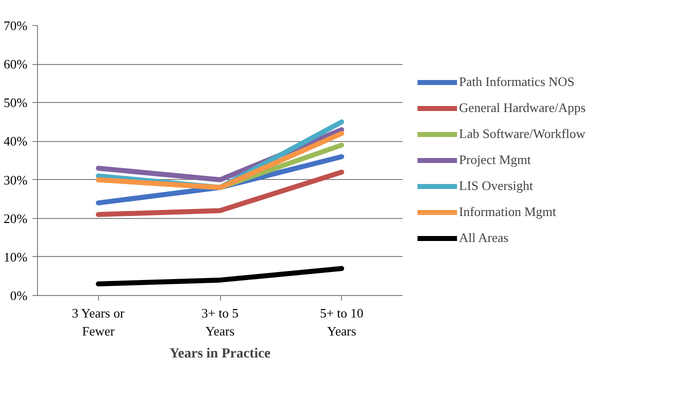 Image resolution: width=683 pixels, height=400 pixels. What do you see at coordinates (16, 102) in the screenshot?
I see `y-tick-label: 50%` at bounding box center [16, 102].